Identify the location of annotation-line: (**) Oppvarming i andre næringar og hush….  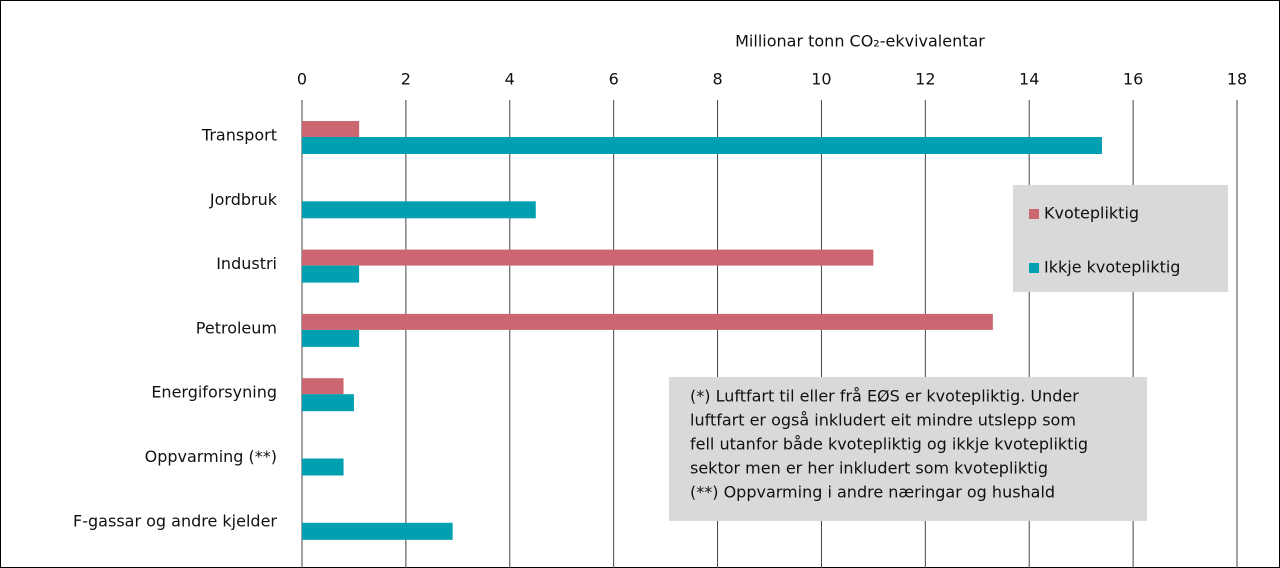
(872, 492).